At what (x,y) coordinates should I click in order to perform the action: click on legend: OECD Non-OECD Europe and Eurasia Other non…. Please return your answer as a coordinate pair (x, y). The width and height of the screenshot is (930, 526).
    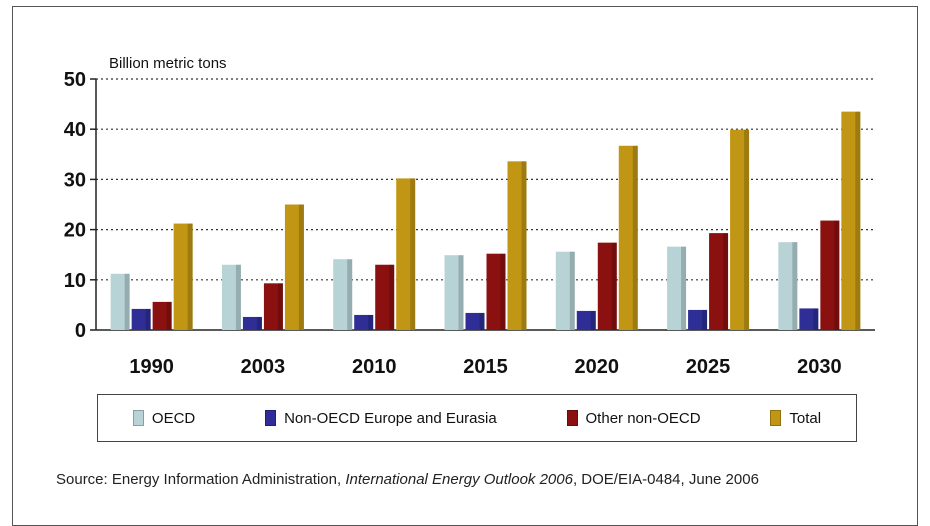
    Looking at the image, I should click on (477, 418).